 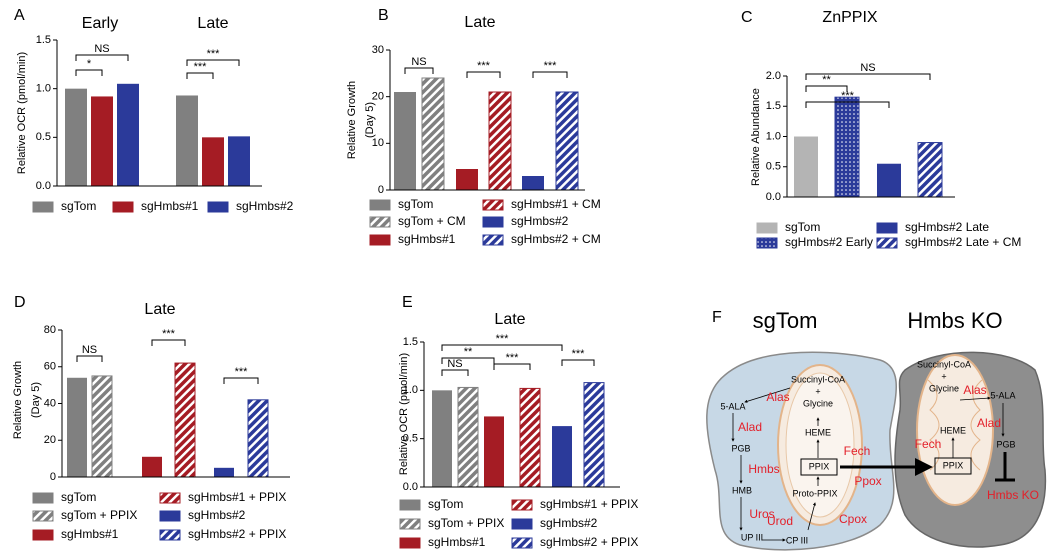 I want to click on metabolite: Proto-PPIX, so click(x=814, y=493).